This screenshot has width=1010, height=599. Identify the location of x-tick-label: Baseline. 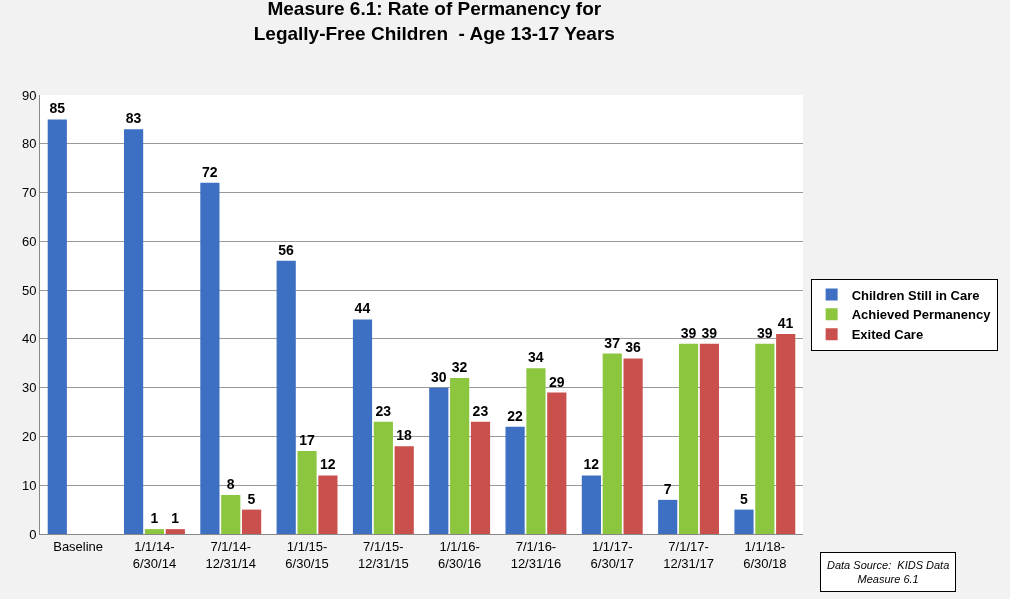
(78, 546).